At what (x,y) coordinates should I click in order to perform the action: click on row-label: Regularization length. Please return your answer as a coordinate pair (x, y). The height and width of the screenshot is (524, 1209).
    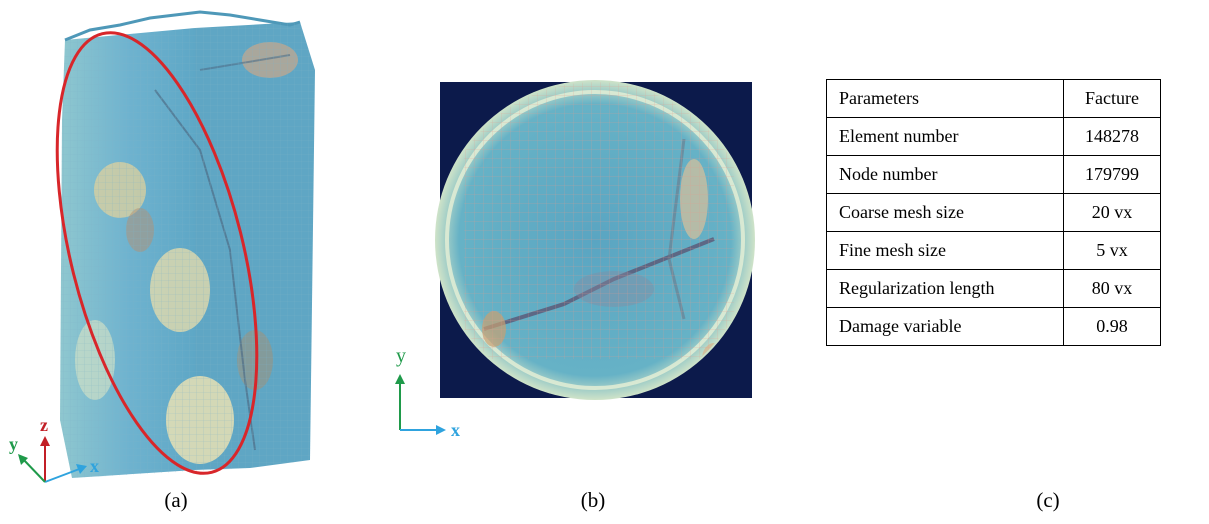
    Looking at the image, I should click on (945, 288).